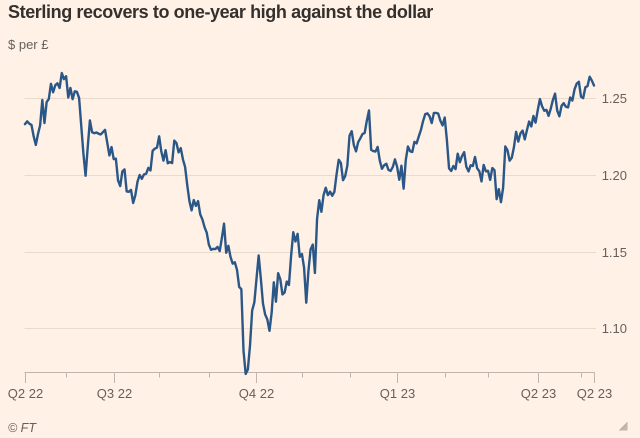 The image size is (640, 438). What do you see at coordinates (614, 175) in the screenshot?
I see `y-axis-label: 1.20` at bounding box center [614, 175].